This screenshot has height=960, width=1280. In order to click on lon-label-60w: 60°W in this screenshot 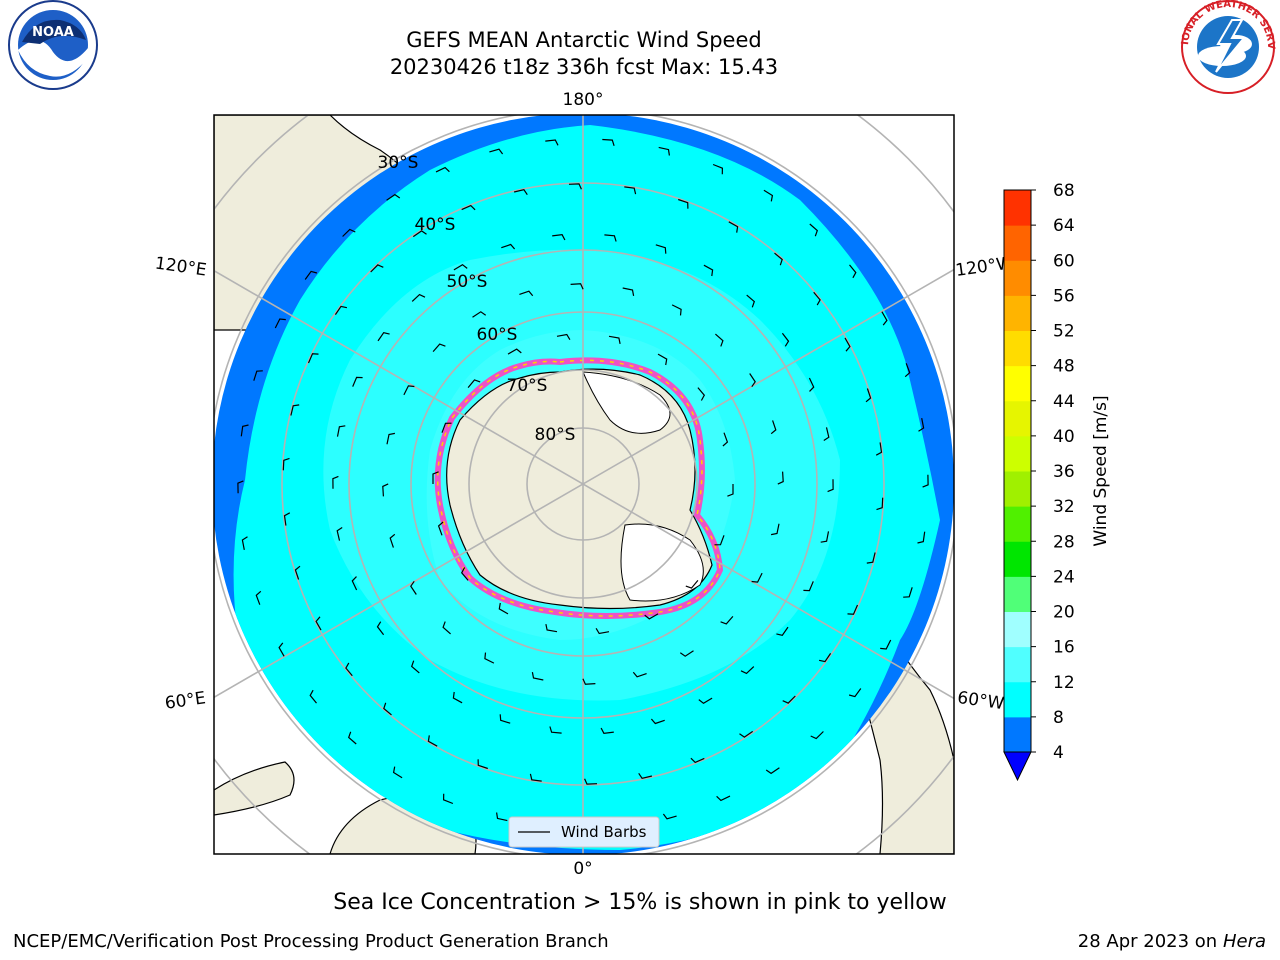, I will do `click(980, 701)`.